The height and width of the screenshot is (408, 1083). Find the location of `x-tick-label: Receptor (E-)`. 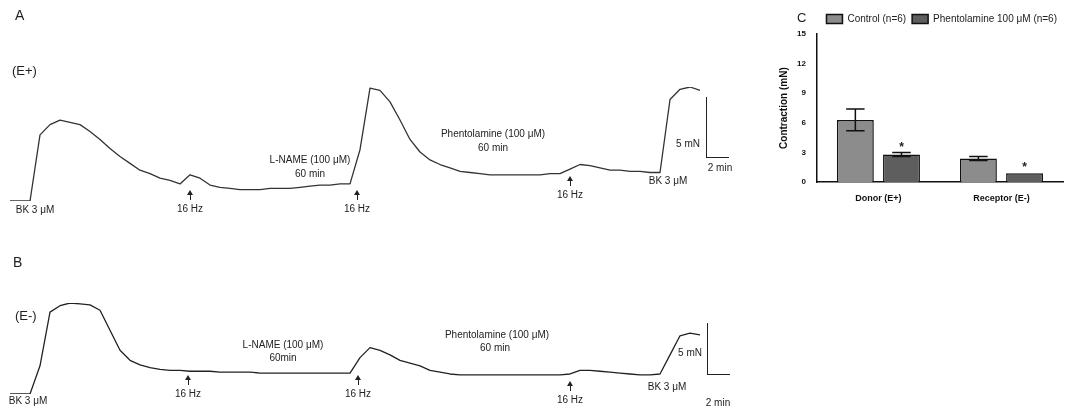

x-tick-label: Receptor (E-) is located at coordinates (1001, 198).